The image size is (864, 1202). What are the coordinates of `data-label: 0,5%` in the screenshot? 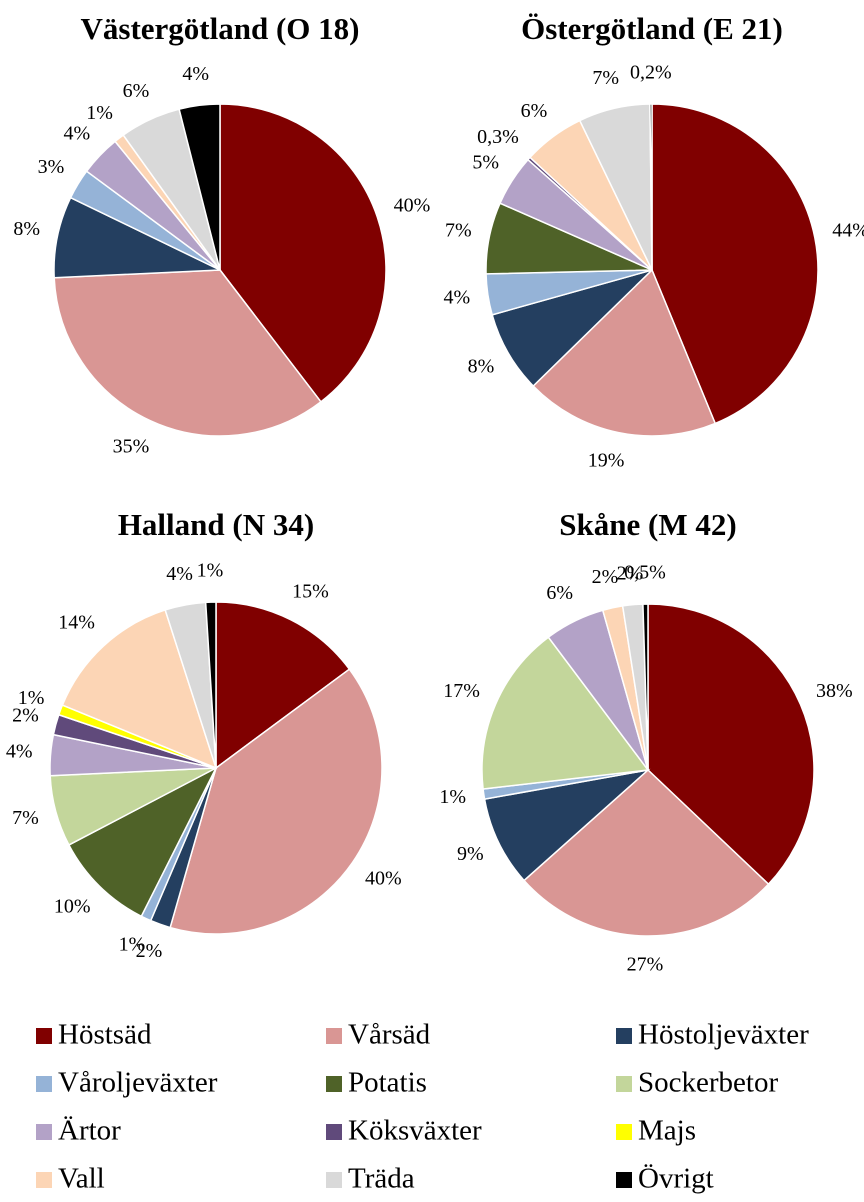 It's located at (645, 573).